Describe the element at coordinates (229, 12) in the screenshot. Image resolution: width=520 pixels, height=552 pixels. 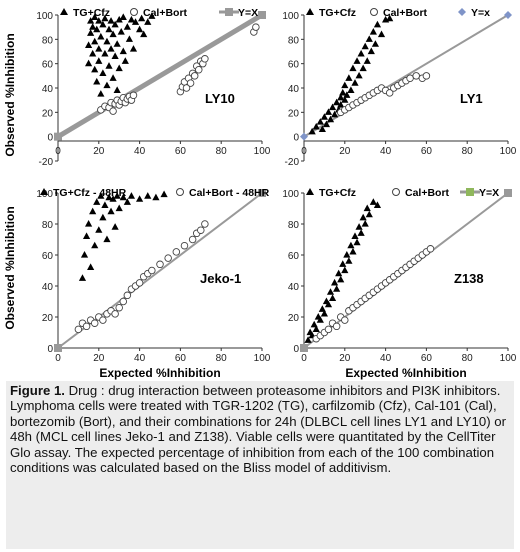
I see `legend-square-icon` at that location.